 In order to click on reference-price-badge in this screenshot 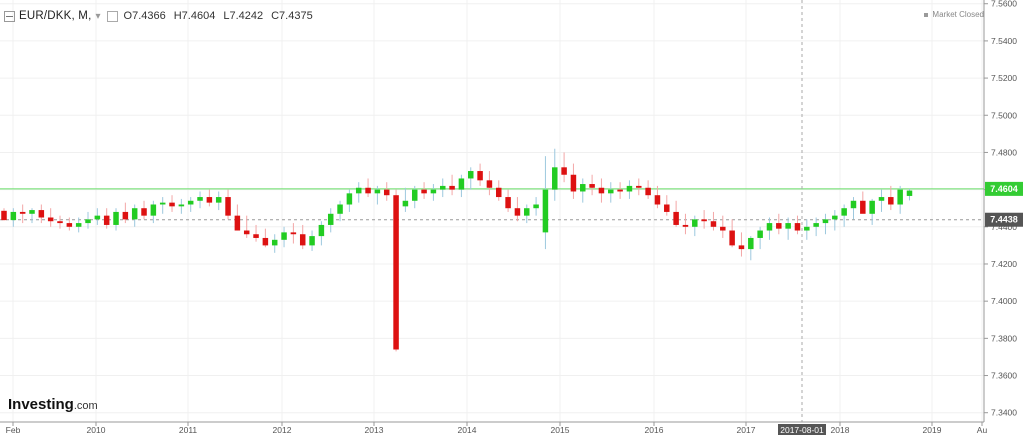, I will do `click(1004, 219)`.